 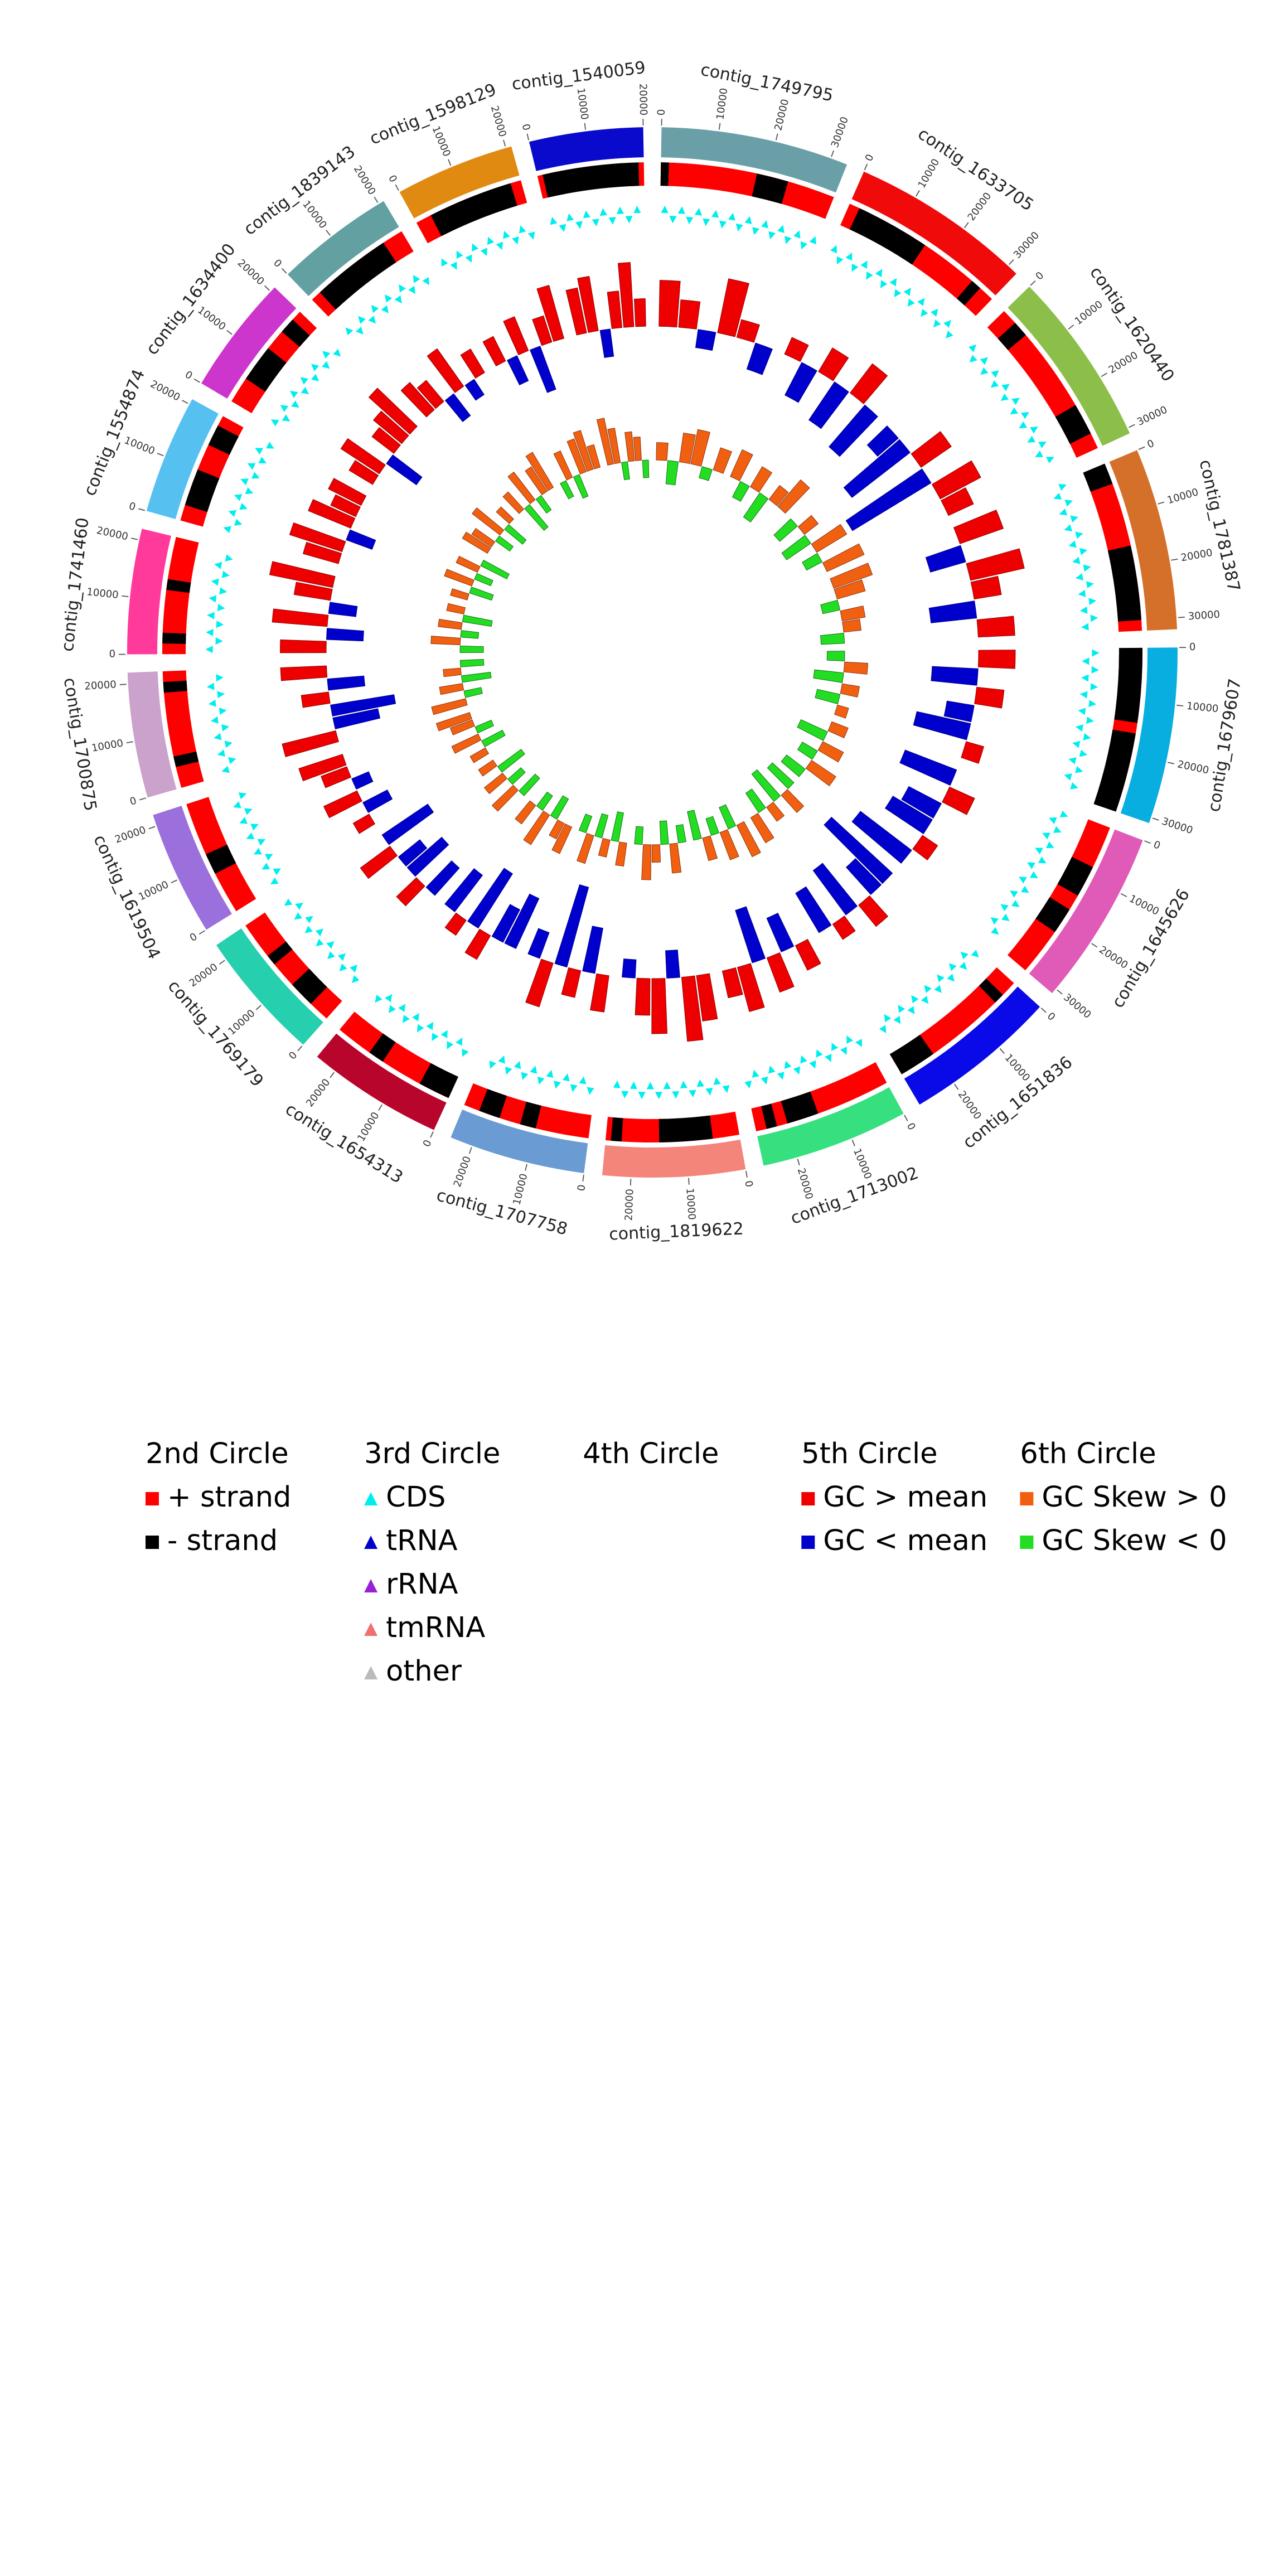 I want to click on legend-title: 2nd Circle, so click(x=218, y=1453).